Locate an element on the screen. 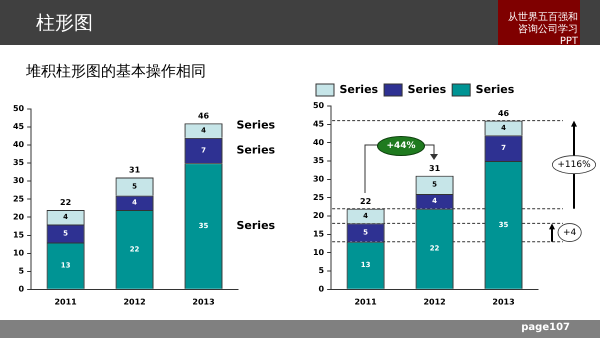 This screenshot has height=338, width=600. annotation: +116% is located at coordinates (574, 165).